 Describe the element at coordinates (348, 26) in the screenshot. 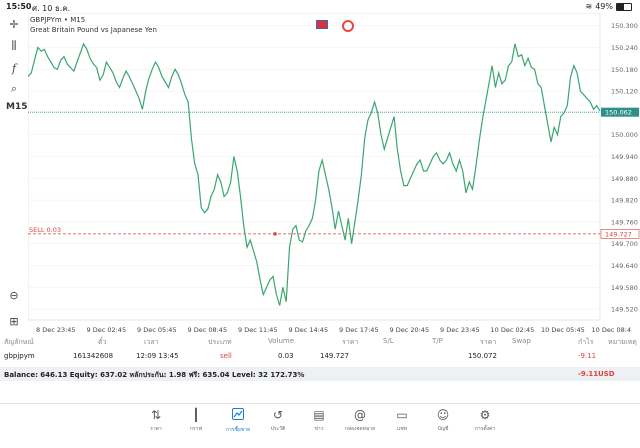

I see `signal-icon` at that location.